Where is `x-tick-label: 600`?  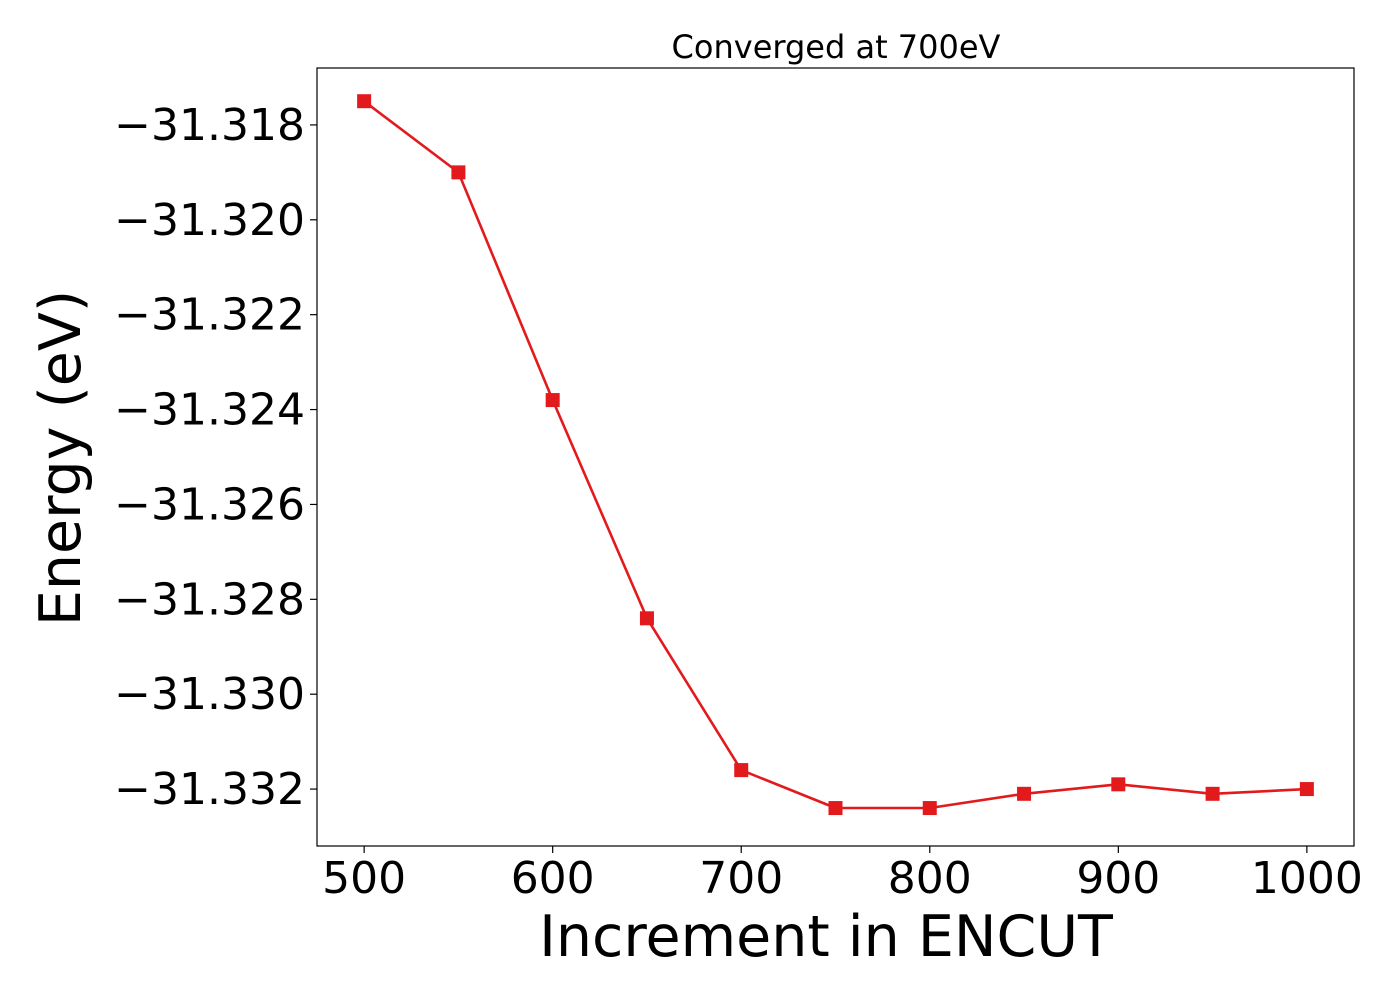
x-tick-label: 600 is located at coordinates (553, 878).